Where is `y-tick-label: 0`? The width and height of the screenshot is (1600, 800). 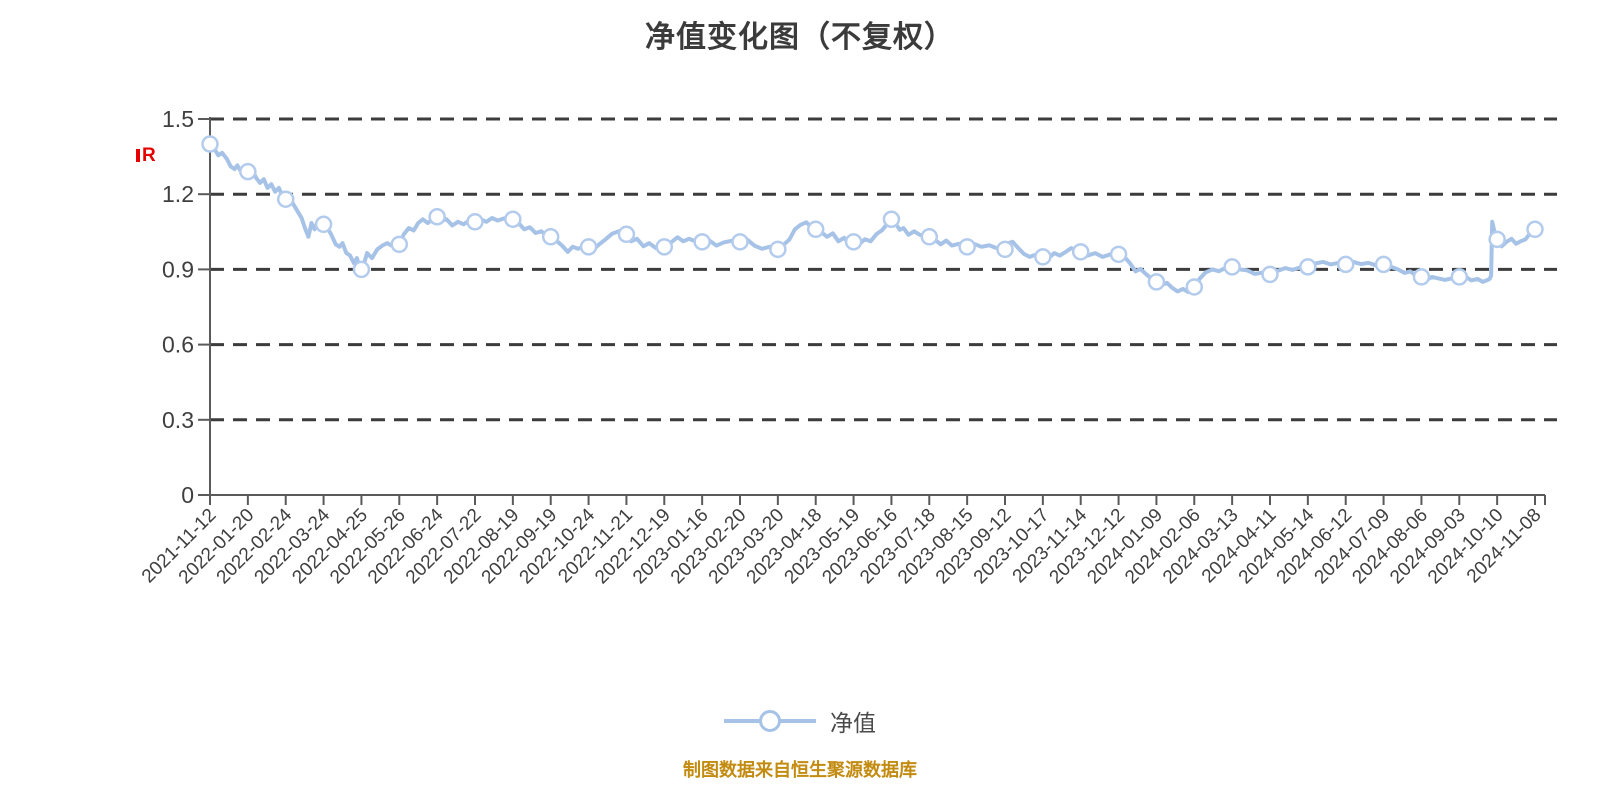
y-tick-label: 0 is located at coordinates (187, 495).